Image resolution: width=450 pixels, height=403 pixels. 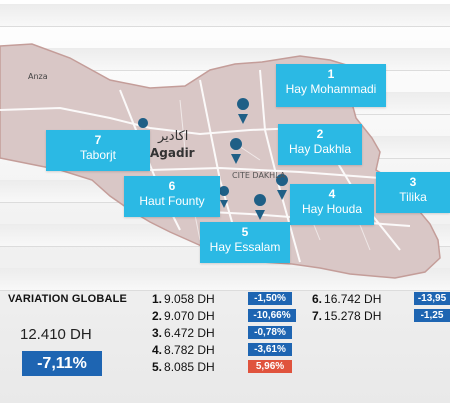 I want to click on hood-label-3: 3 Tilika, so click(x=413, y=192).